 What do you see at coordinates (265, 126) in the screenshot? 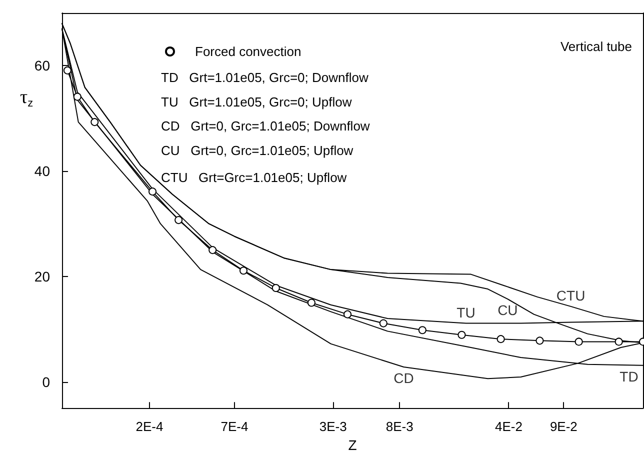
I see `annotation: CD Grt=0, Grc=1.01e05; Downflow` at bounding box center [265, 126].